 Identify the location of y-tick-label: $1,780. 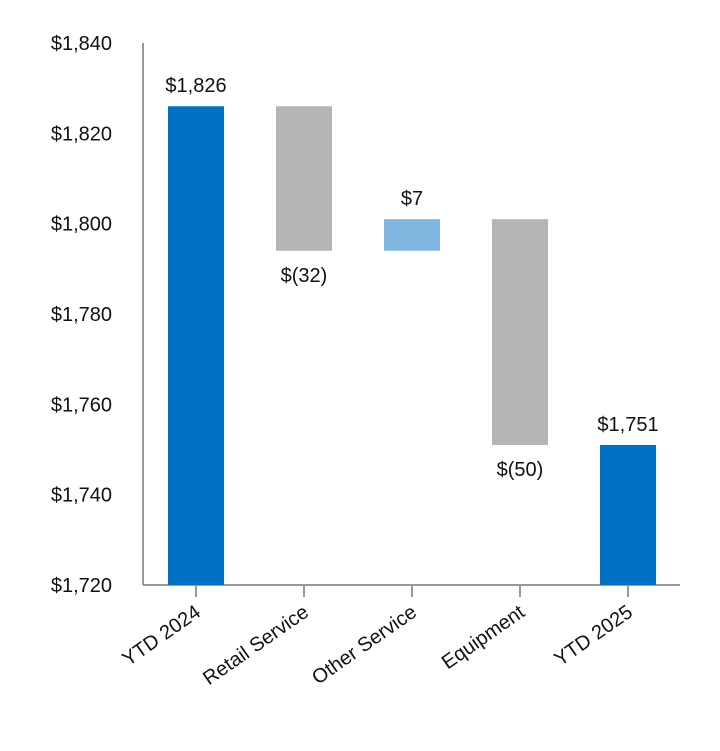
(81, 315).